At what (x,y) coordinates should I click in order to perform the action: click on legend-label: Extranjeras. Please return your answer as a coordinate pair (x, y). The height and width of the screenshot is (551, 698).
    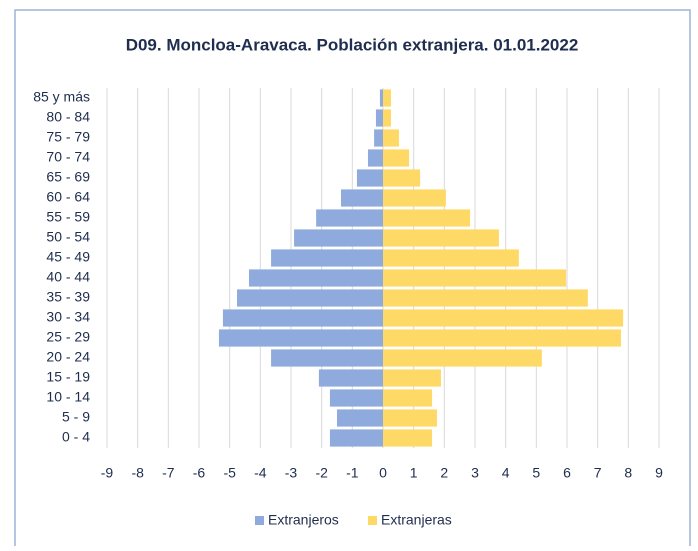
    Looking at the image, I should click on (416, 520).